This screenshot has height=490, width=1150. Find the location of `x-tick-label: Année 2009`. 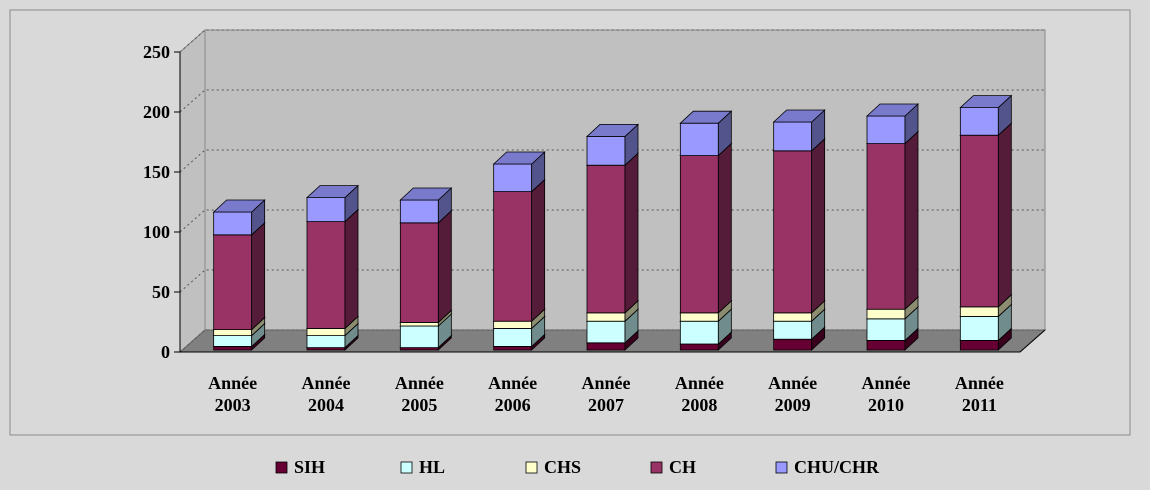

x-tick-label: Année 2009 is located at coordinates (793, 394).